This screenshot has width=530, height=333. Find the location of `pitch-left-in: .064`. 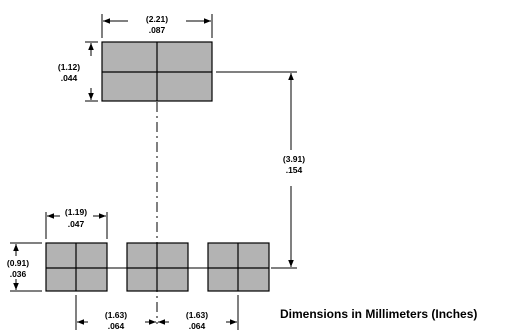

pitch-left-in: .064 is located at coordinates (116, 326).